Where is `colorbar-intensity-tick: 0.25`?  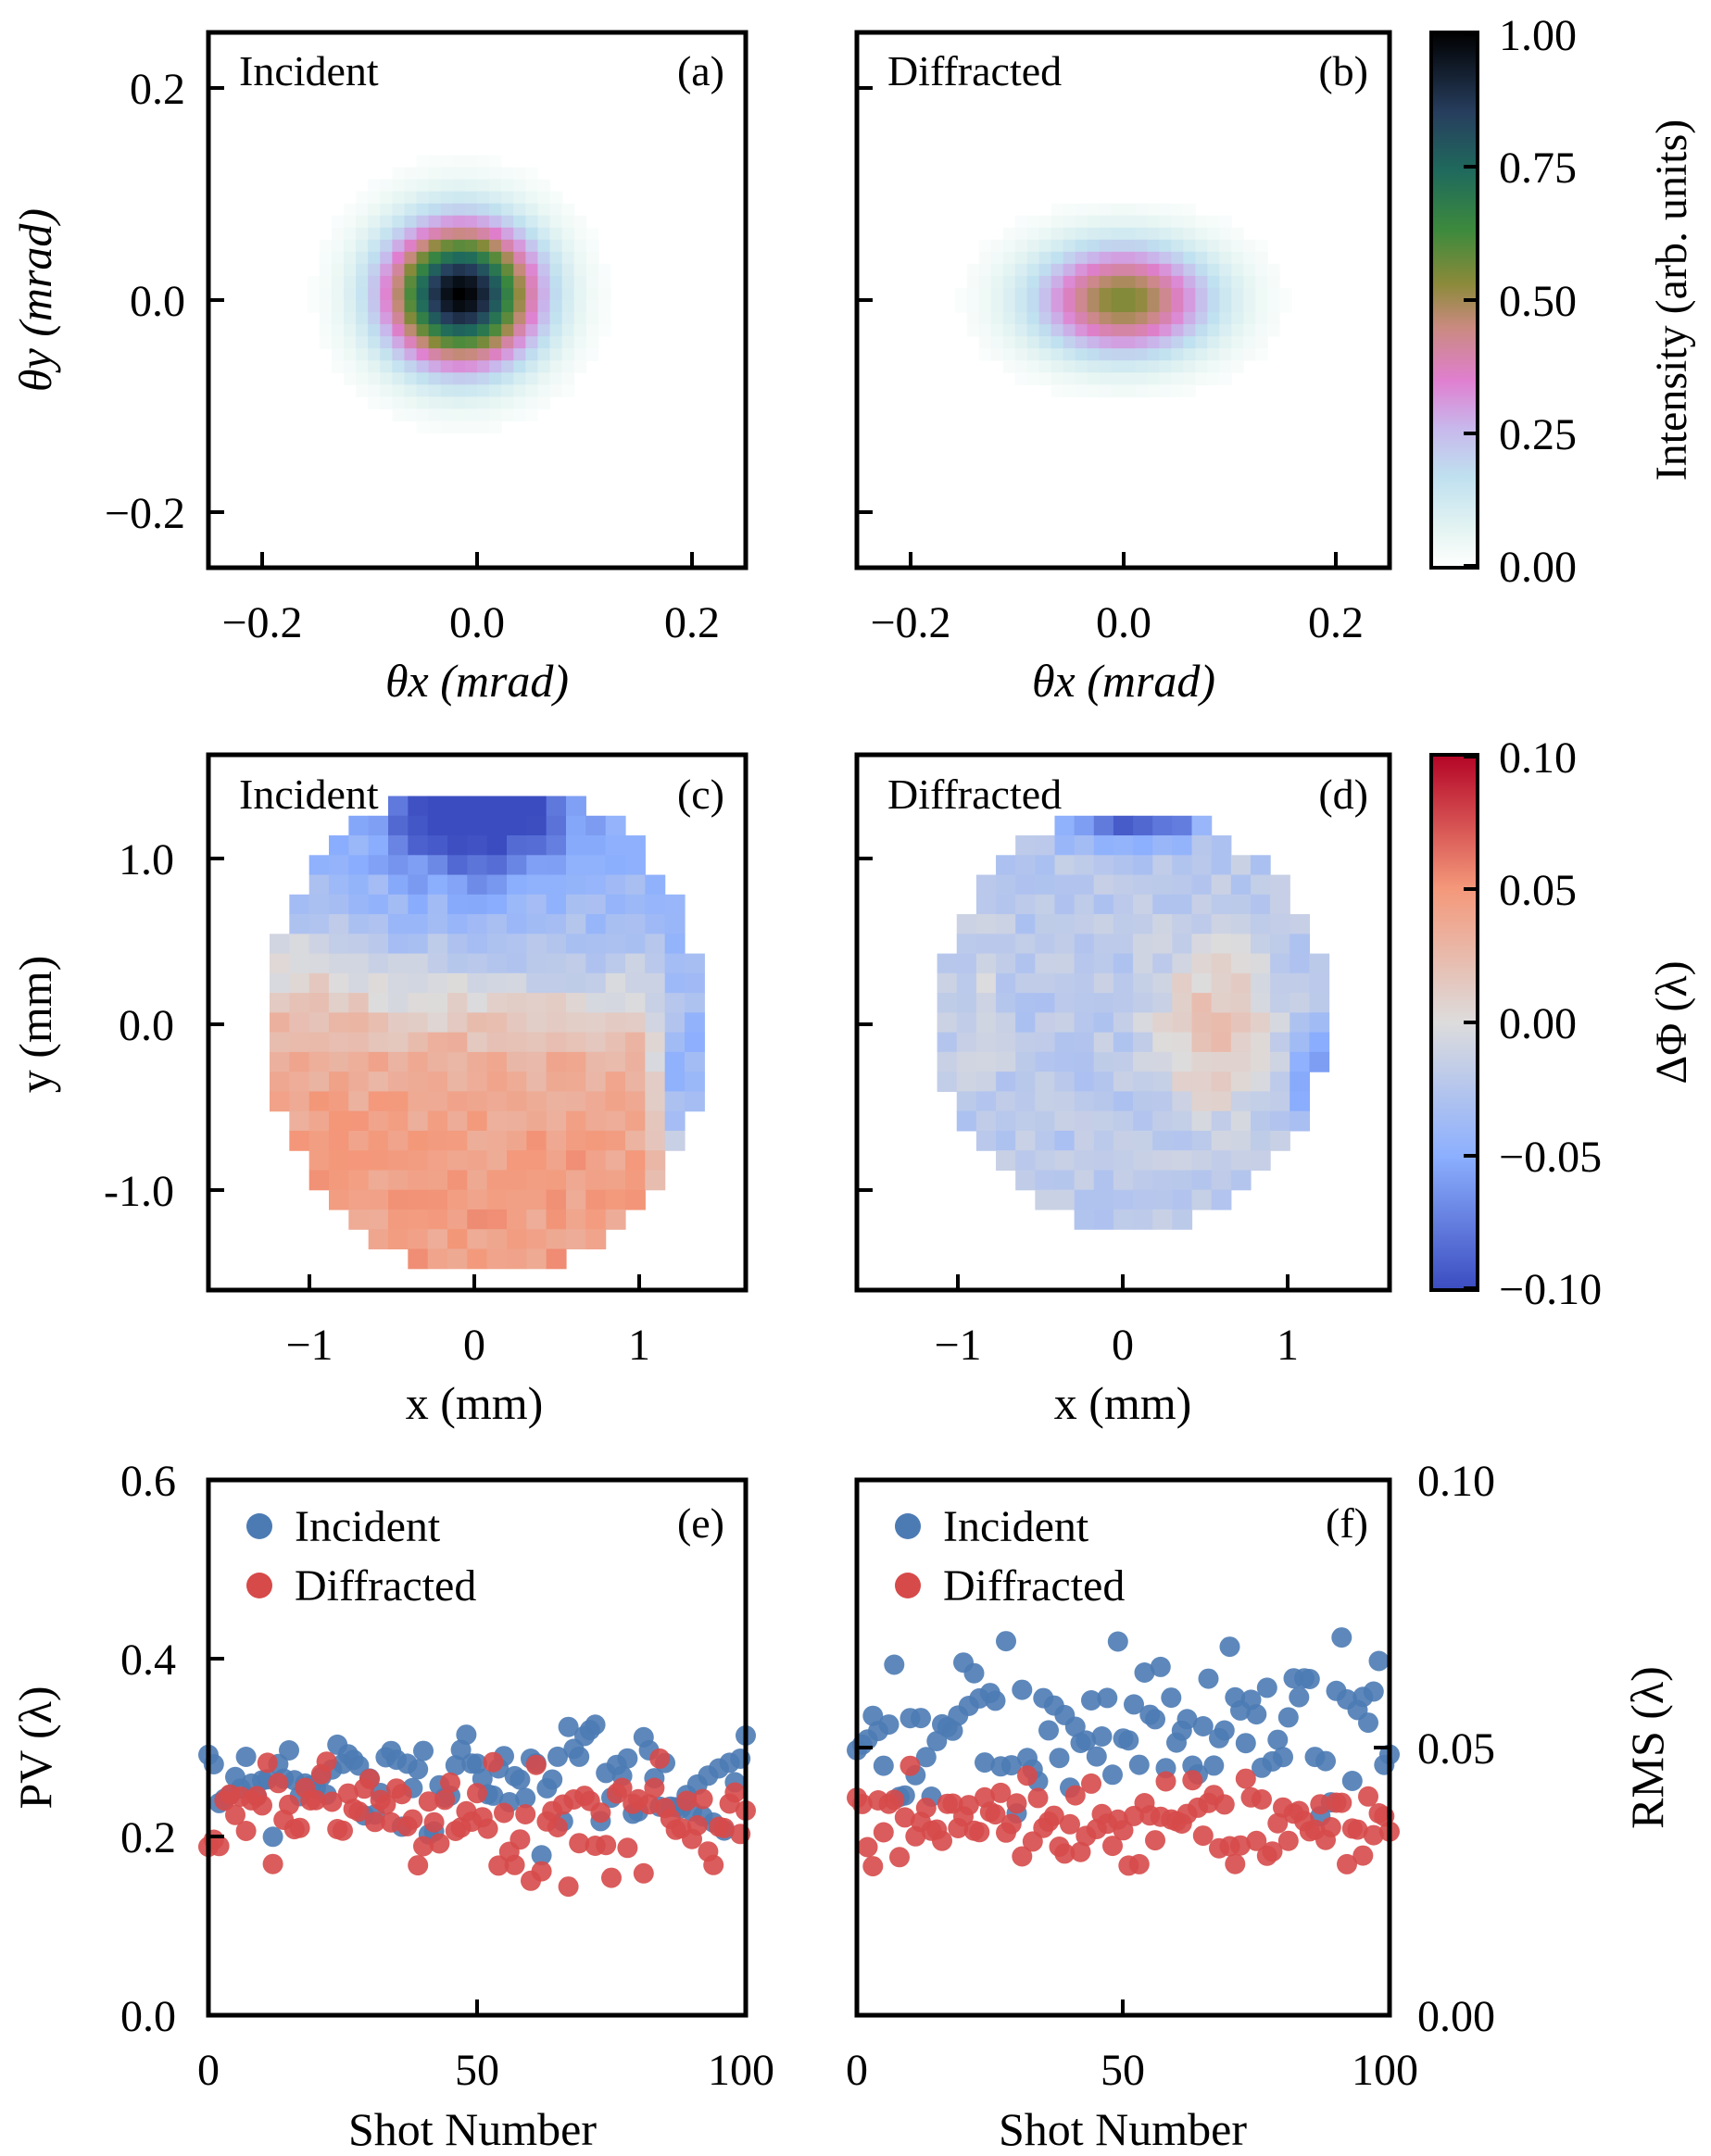
colorbar-intensity-tick: 0.25 is located at coordinates (1538, 434).